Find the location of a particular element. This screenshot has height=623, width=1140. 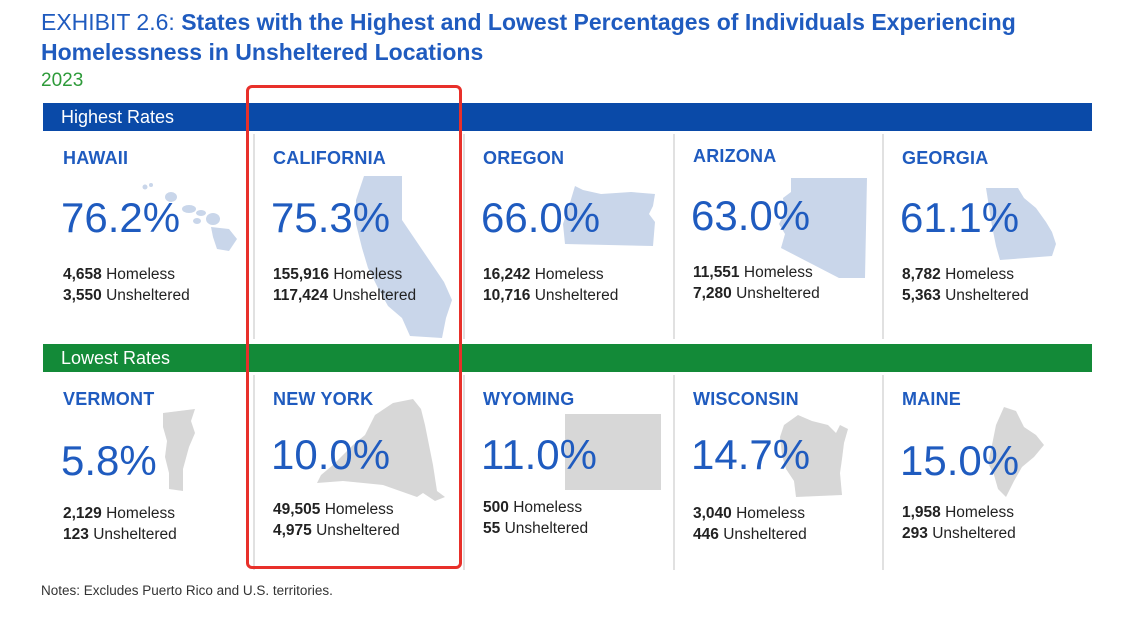

unsheltered-percent: 75.3% is located at coordinates (331, 217).